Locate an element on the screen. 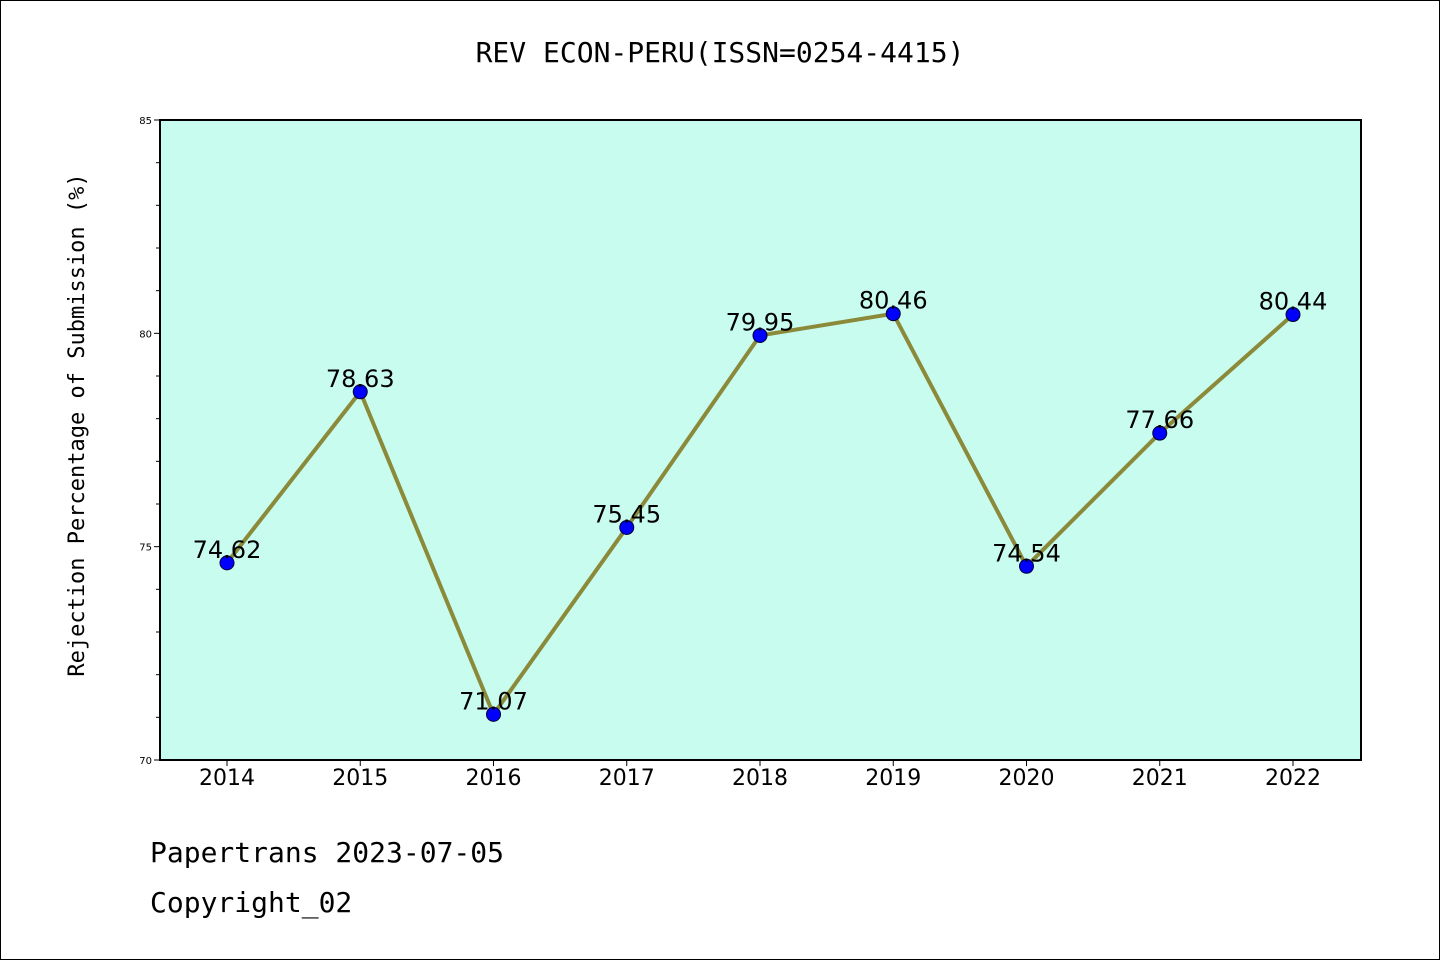  x-tick-label: 2018 is located at coordinates (760, 778).